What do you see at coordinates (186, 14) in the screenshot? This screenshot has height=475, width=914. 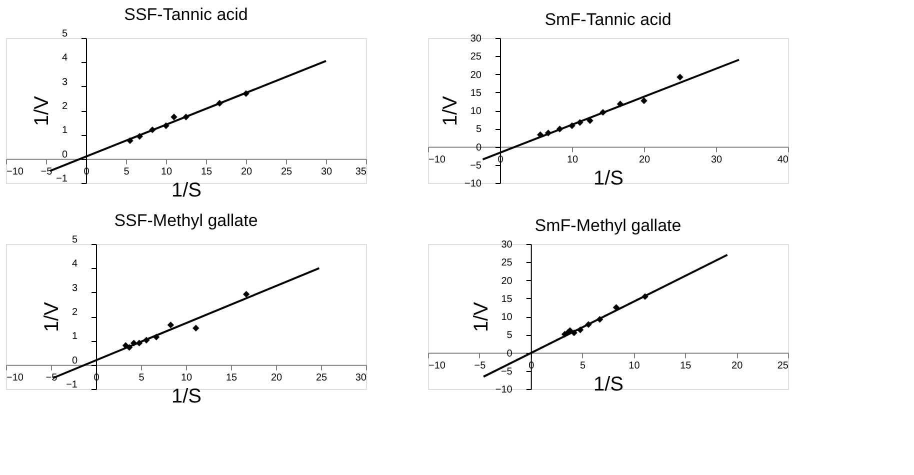 I see `chart-title: SSF-Tannic acid` at bounding box center [186, 14].